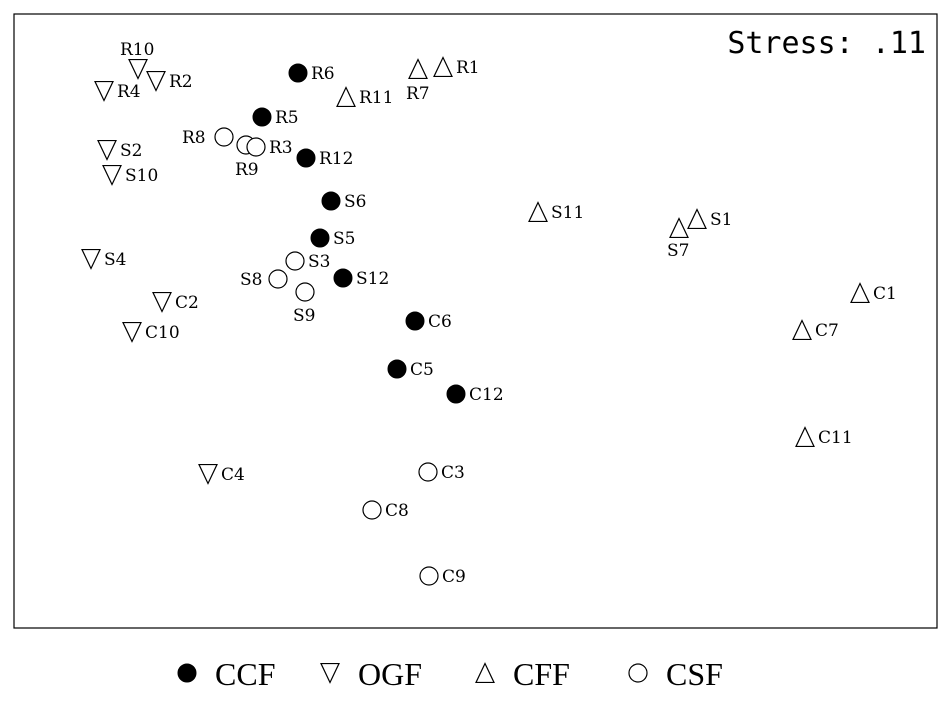 The height and width of the screenshot is (710, 952). What do you see at coordinates (826, 43) in the screenshot?
I see `stress-label: Stress: .11` at bounding box center [826, 43].